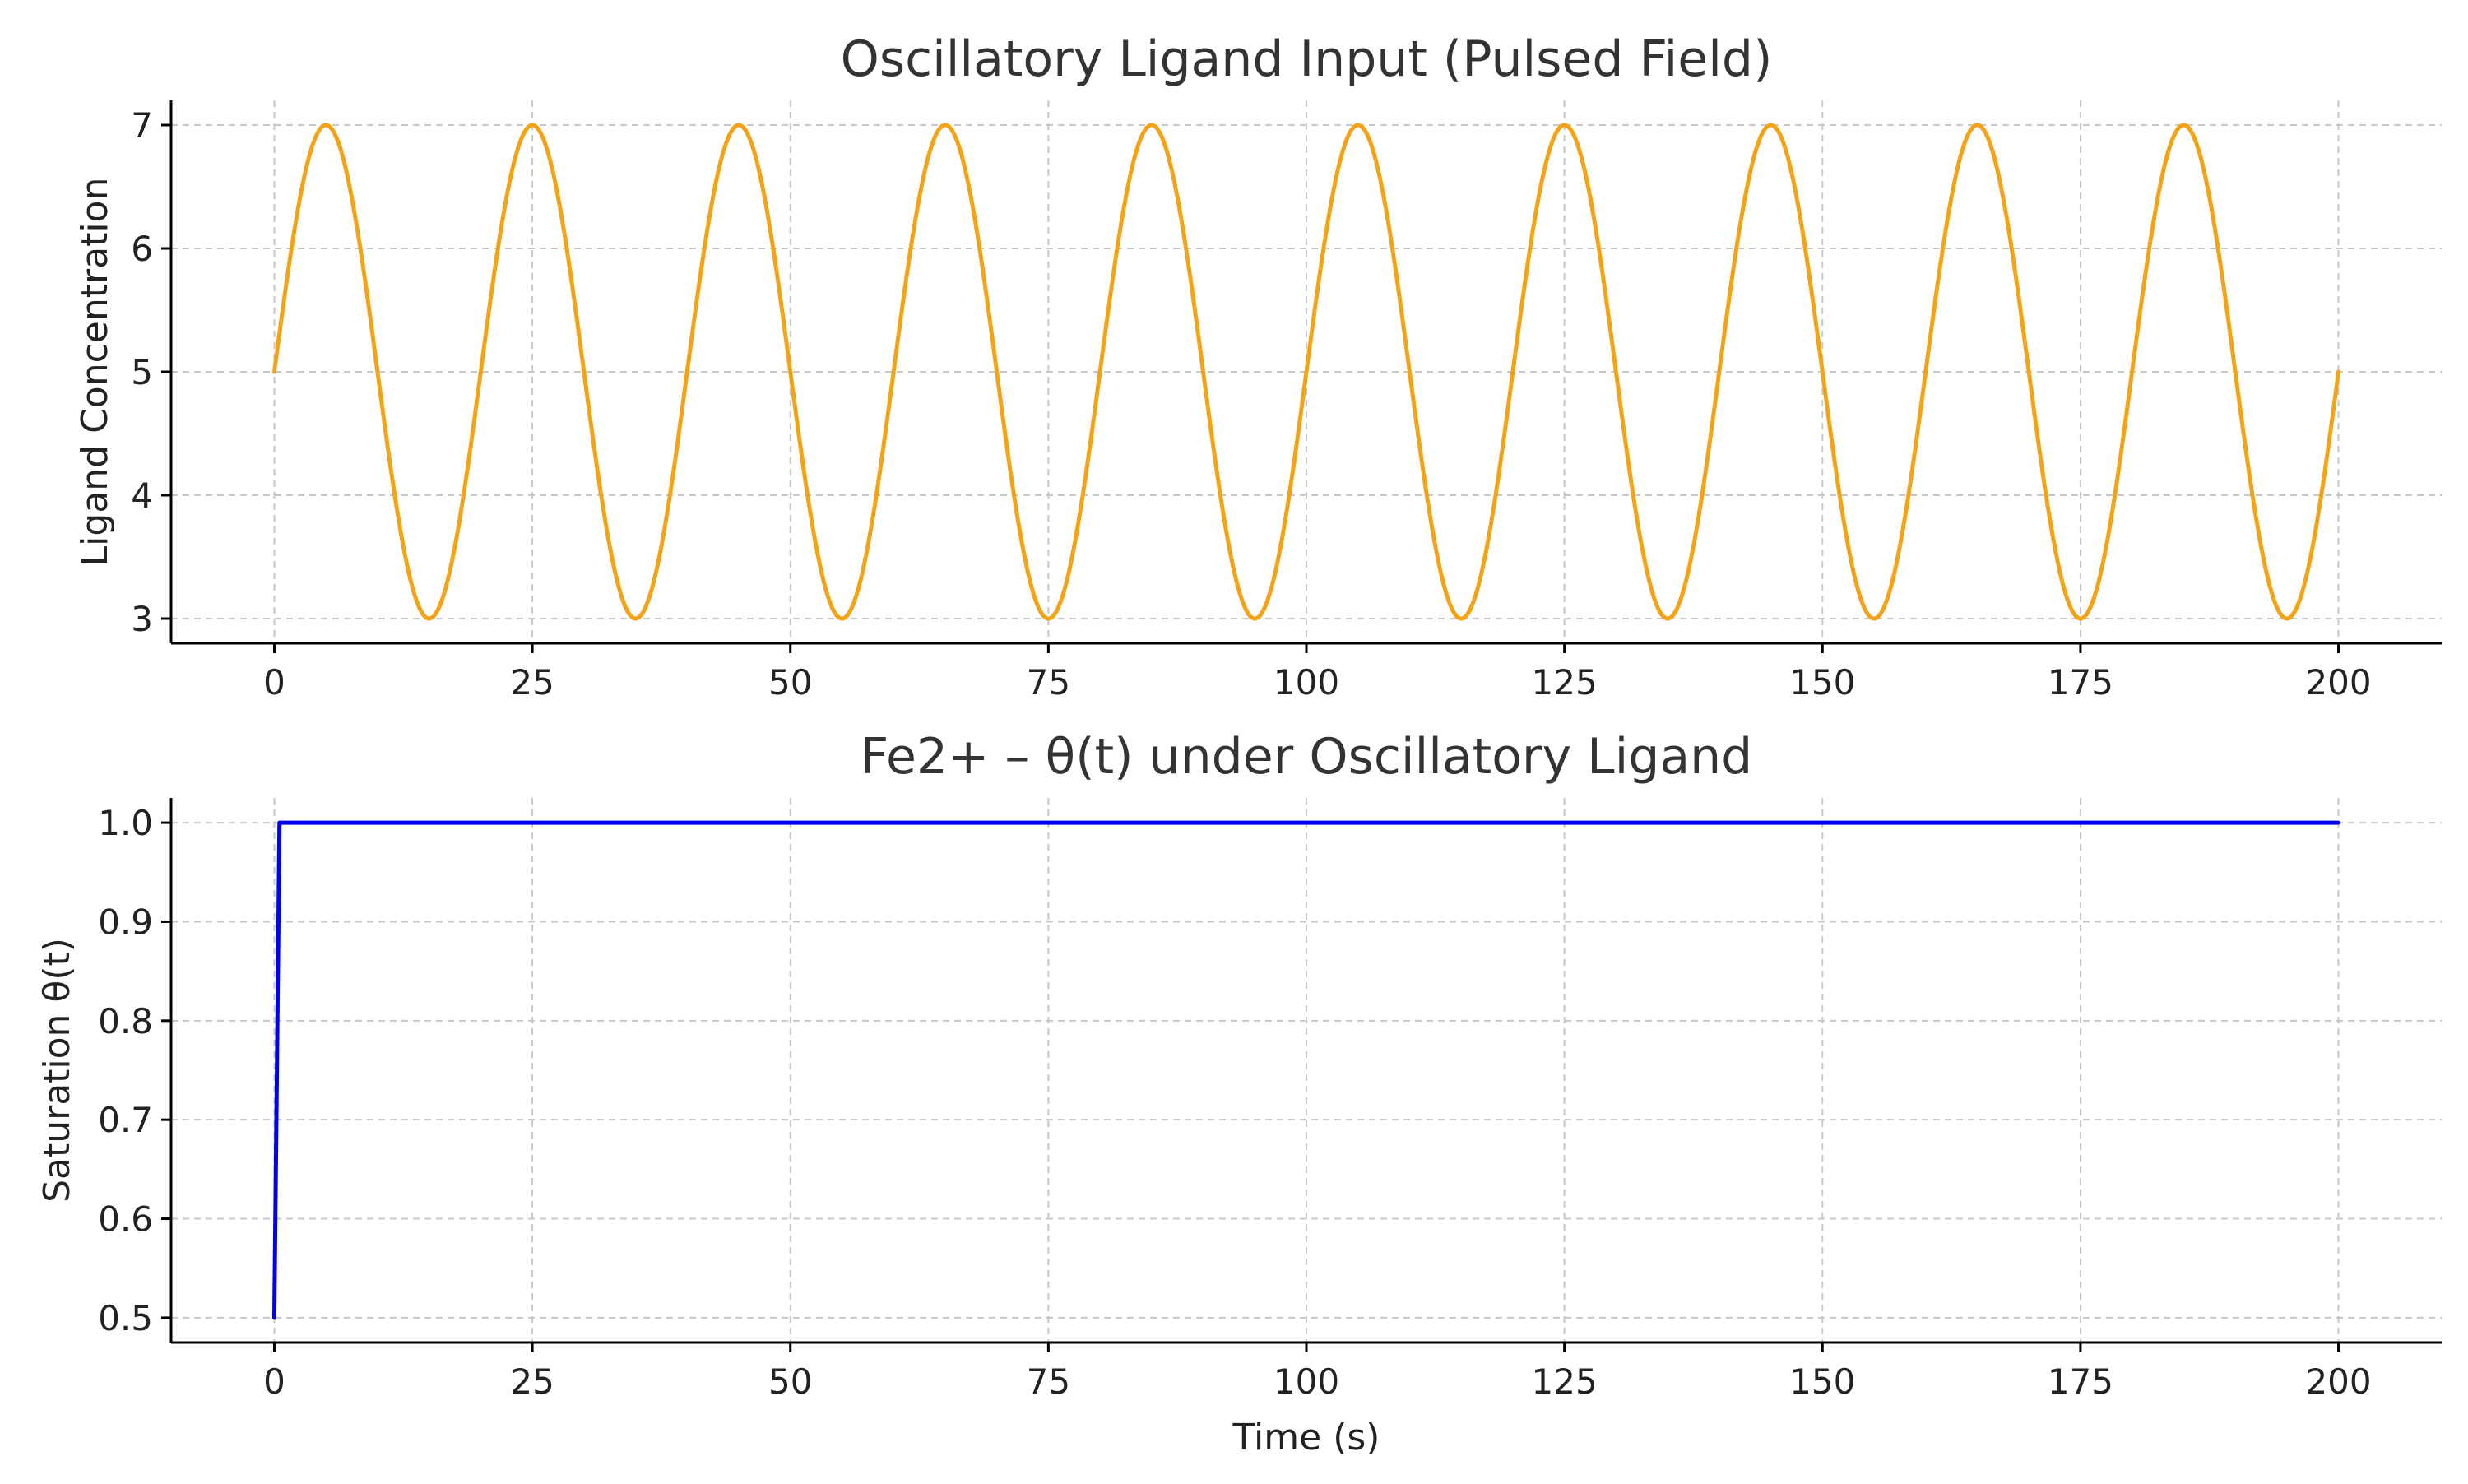  Describe the element at coordinates (125, 1219) in the screenshot. I see `y-tick-label: 0.6` at that location.